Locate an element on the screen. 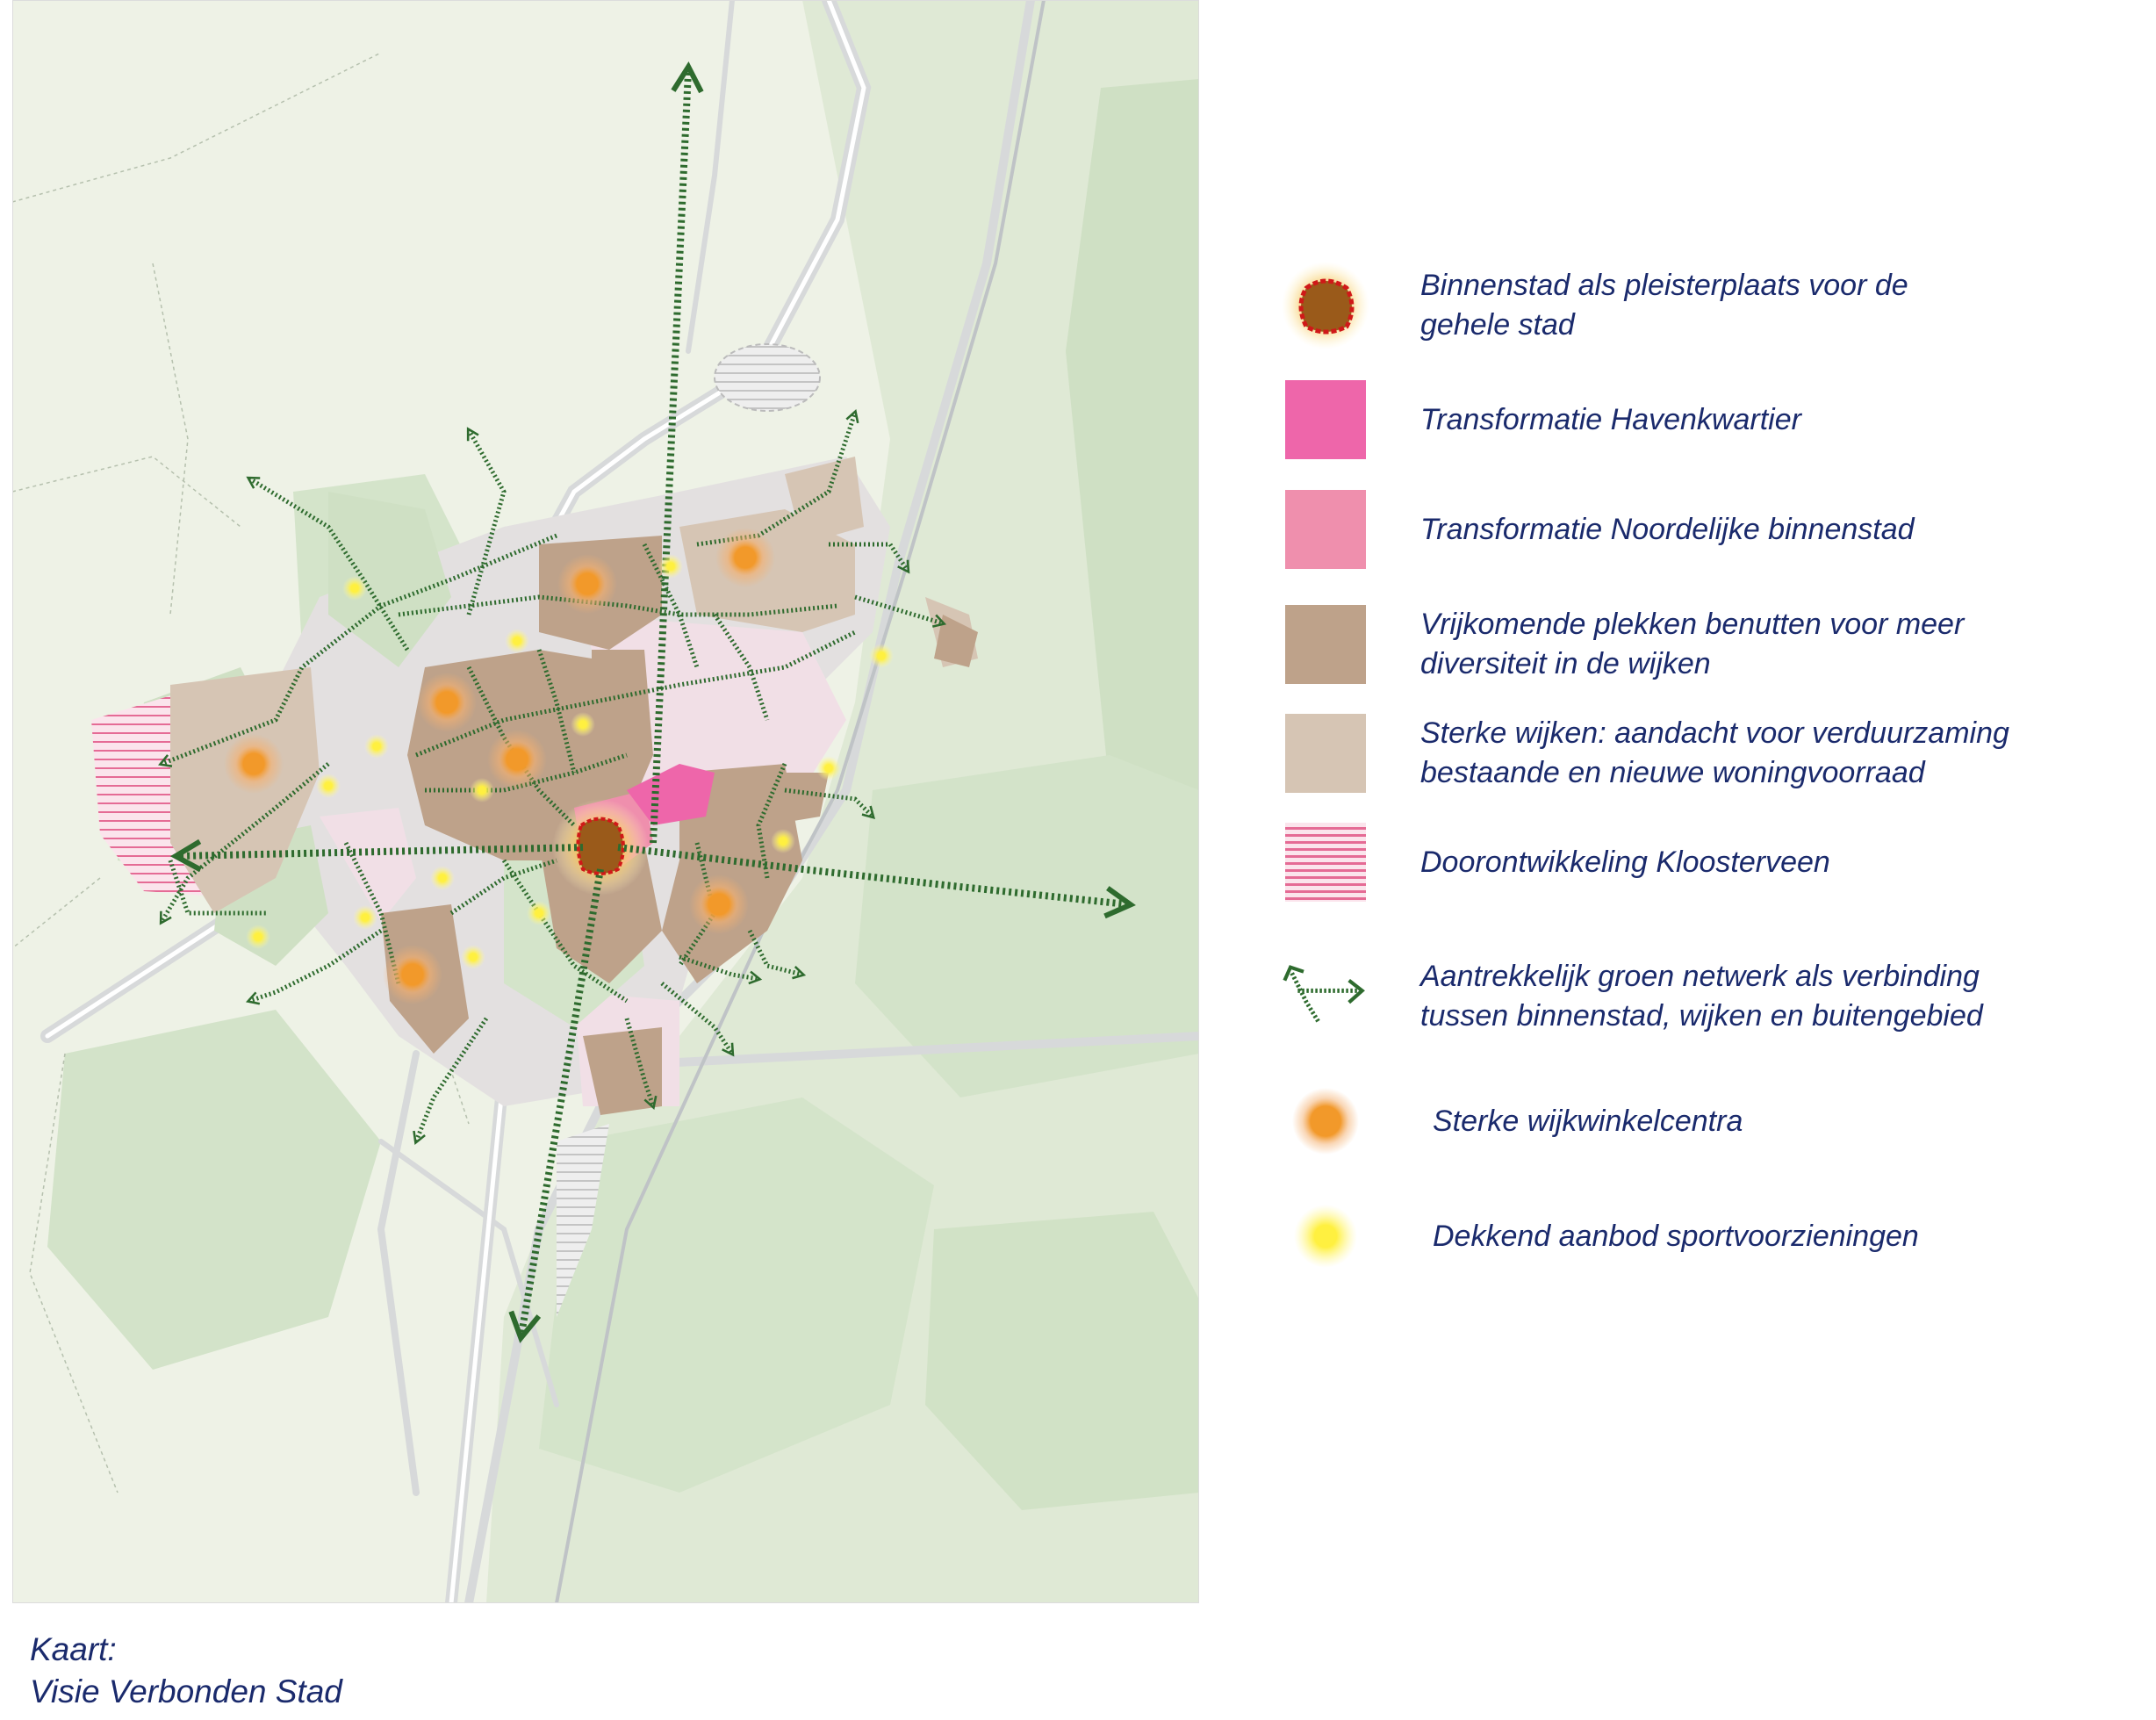 Image resolution: width=2156 pixels, height=1720 pixels. caption-line-2: Visie Verbonden Stad is located at coordinates (186, 1691).